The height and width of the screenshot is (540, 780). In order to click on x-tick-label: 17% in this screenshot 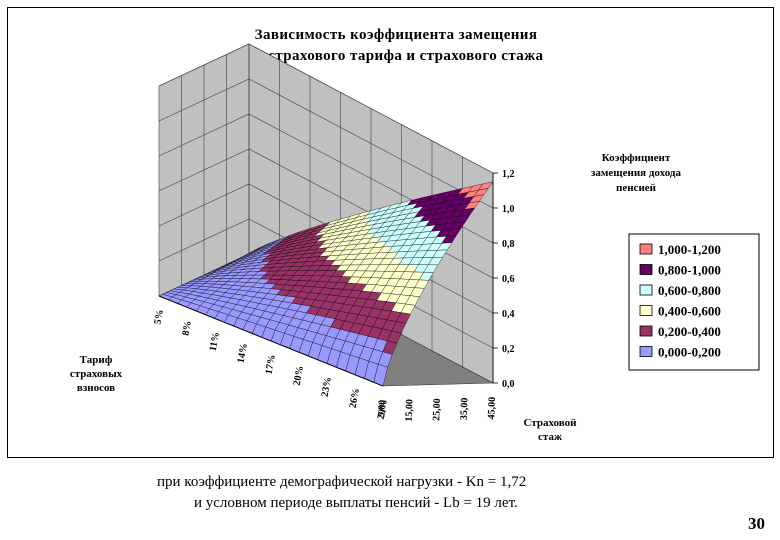, I will do `click(271, 365)`.